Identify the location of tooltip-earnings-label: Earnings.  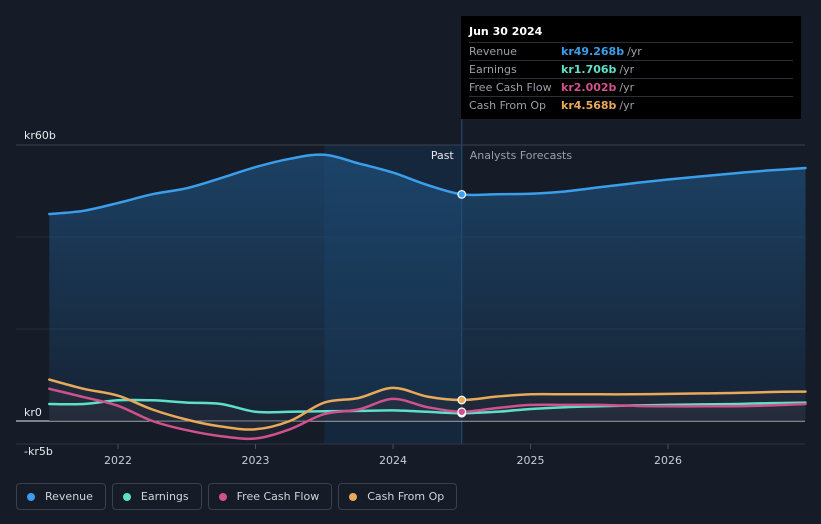
(493, 69).